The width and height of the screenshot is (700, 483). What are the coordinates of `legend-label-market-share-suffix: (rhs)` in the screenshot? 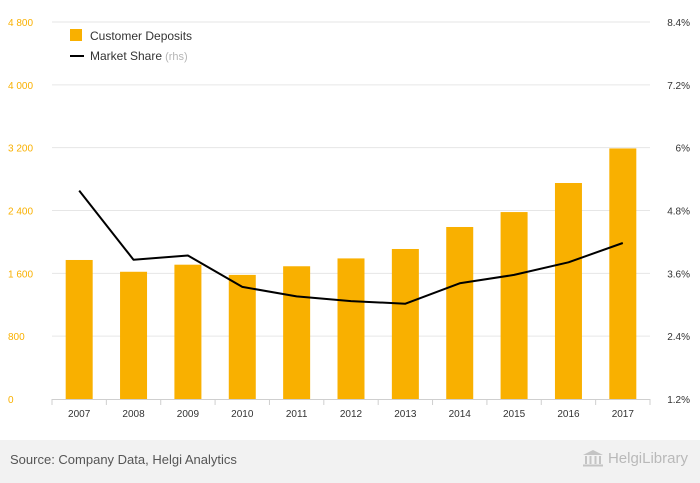 It's located at (175, 57).